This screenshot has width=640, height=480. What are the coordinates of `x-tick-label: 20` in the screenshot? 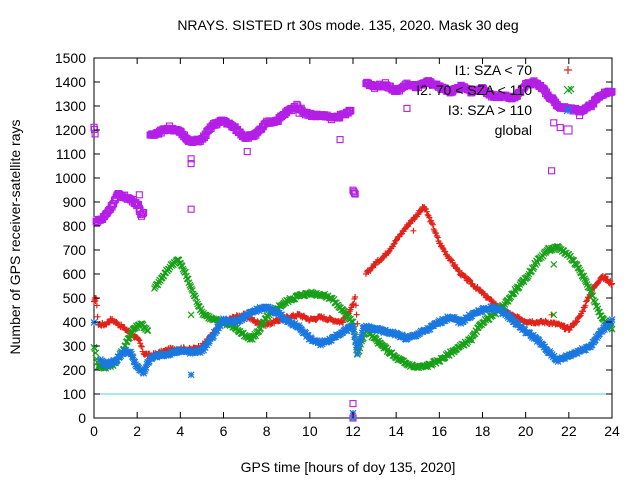 It's located at (526, 431).